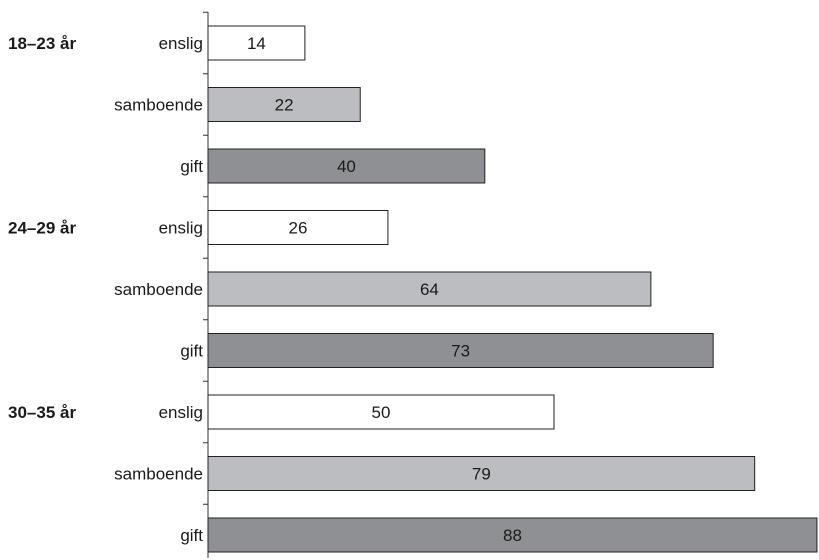 This screenshot has height=560, width=819. Describe the element at coordinates (42, 43) in the screenshot. I see `group-label: 18–23 år` at that location.